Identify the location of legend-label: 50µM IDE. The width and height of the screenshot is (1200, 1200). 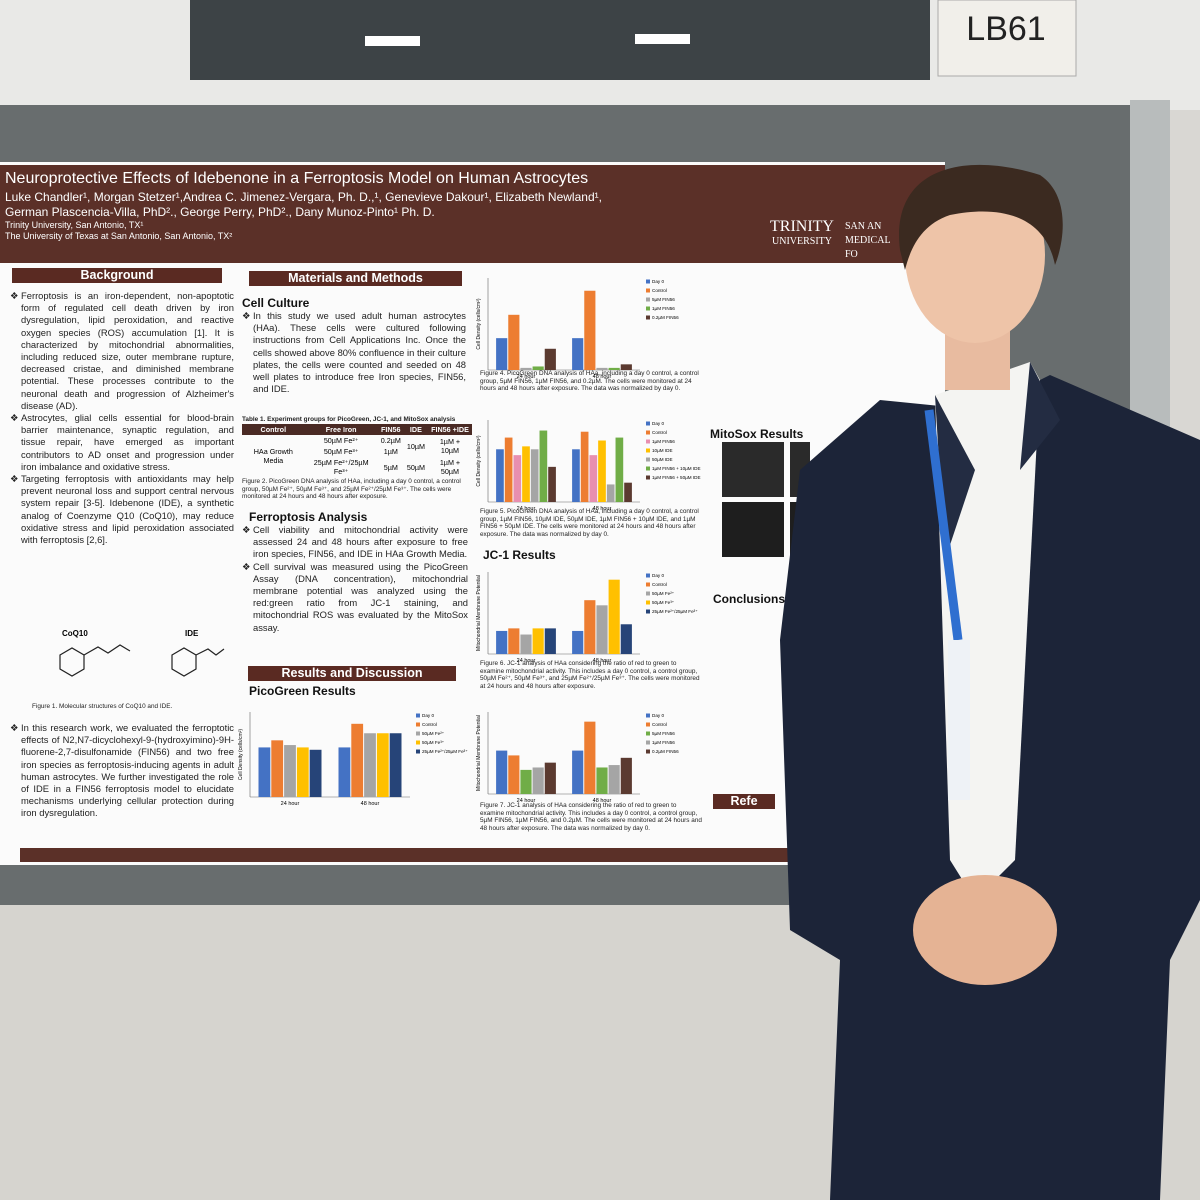
(662, 459).